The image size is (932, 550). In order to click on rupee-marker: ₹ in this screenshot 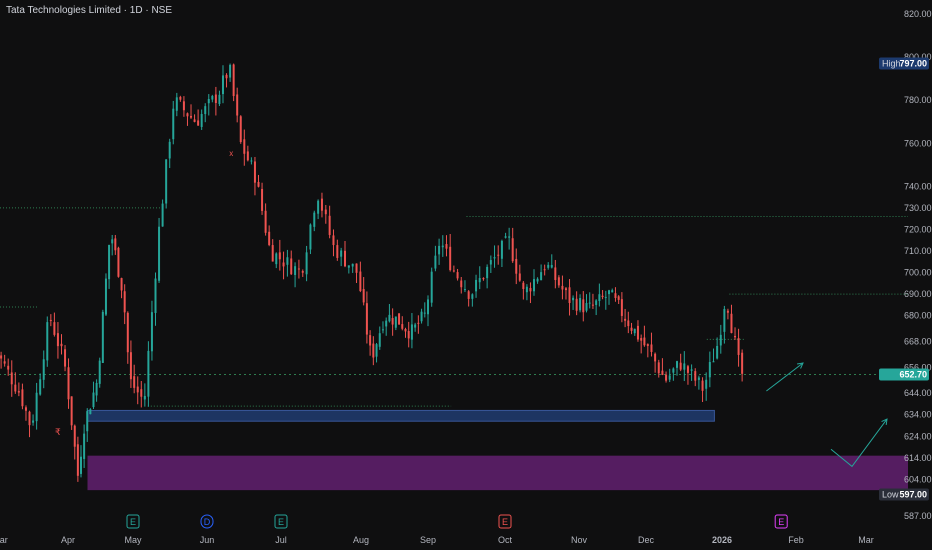, I will do `click(58, 432)`.